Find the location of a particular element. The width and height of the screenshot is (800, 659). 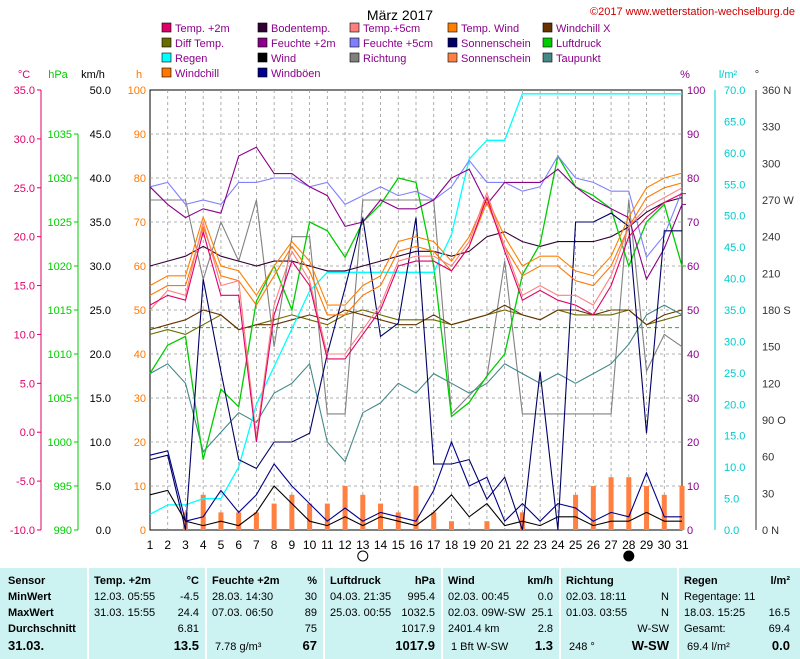

axis-tick-percent: 90 is located at coordinates (693, 135).